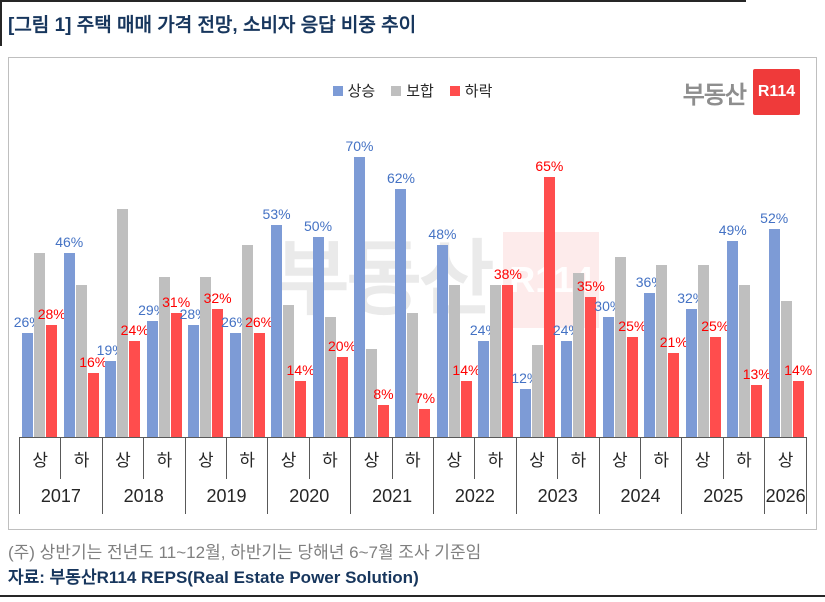  Describe the element at coordinates (217, 298) in the screenshot. I see `bar-value-label-fall: 32%` at that location.